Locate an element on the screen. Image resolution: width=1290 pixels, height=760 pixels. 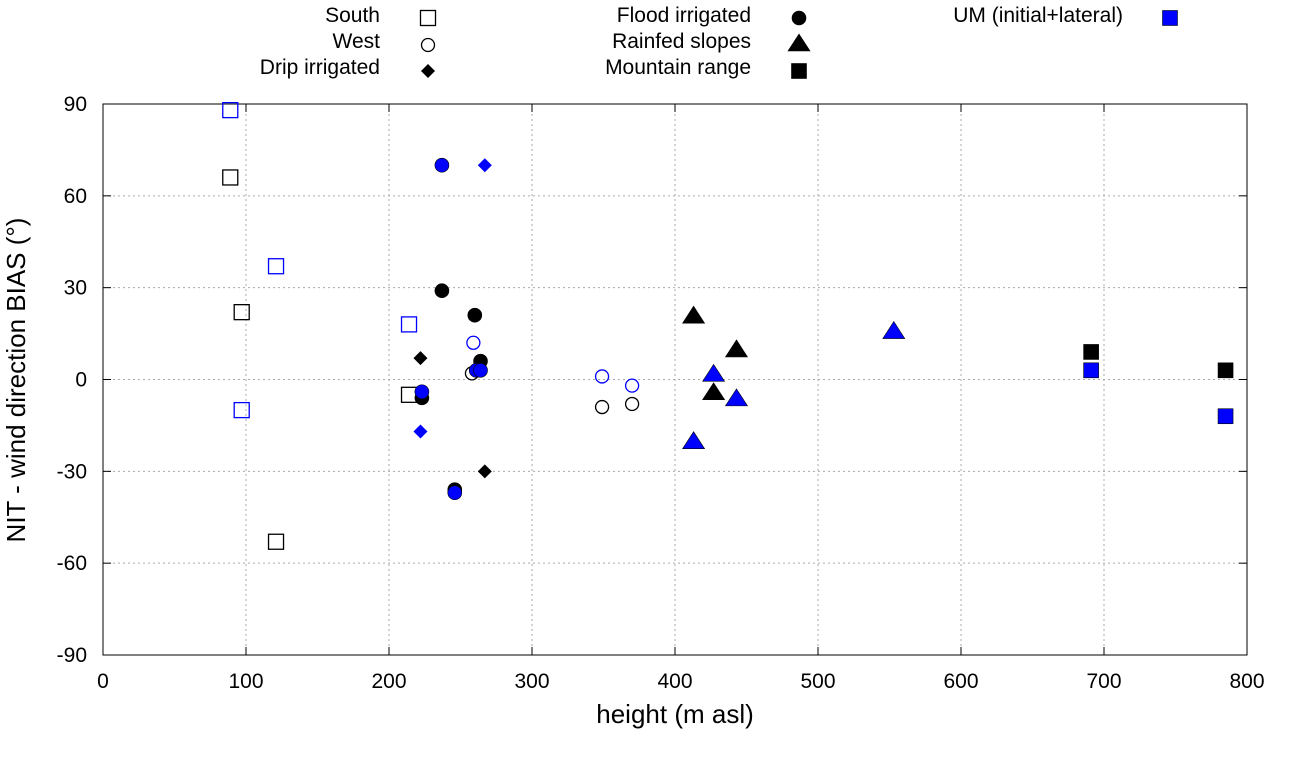
legend-label-mountain-range: Mountain range is located at coordinates (678, 67).